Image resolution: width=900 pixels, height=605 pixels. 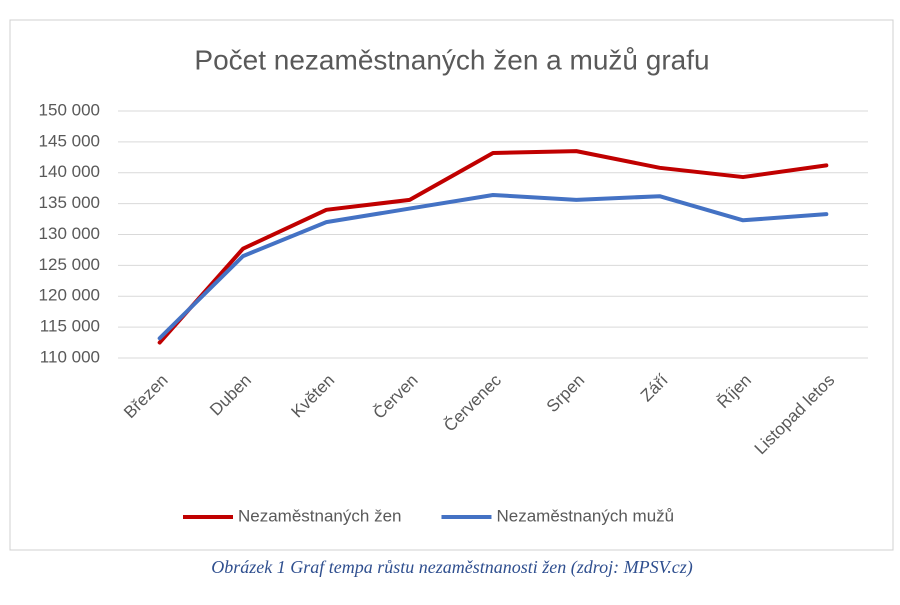 I want to click on y-tick-label: 115 000, so click(x=70, y=326).